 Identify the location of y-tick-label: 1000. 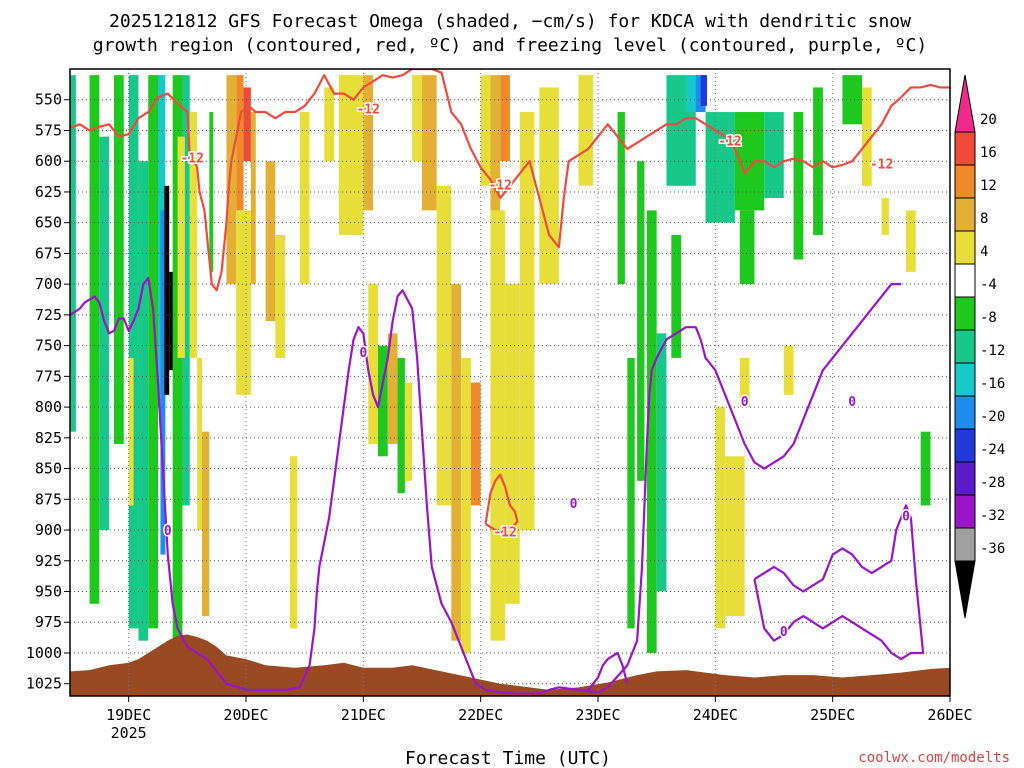
(44, 653).